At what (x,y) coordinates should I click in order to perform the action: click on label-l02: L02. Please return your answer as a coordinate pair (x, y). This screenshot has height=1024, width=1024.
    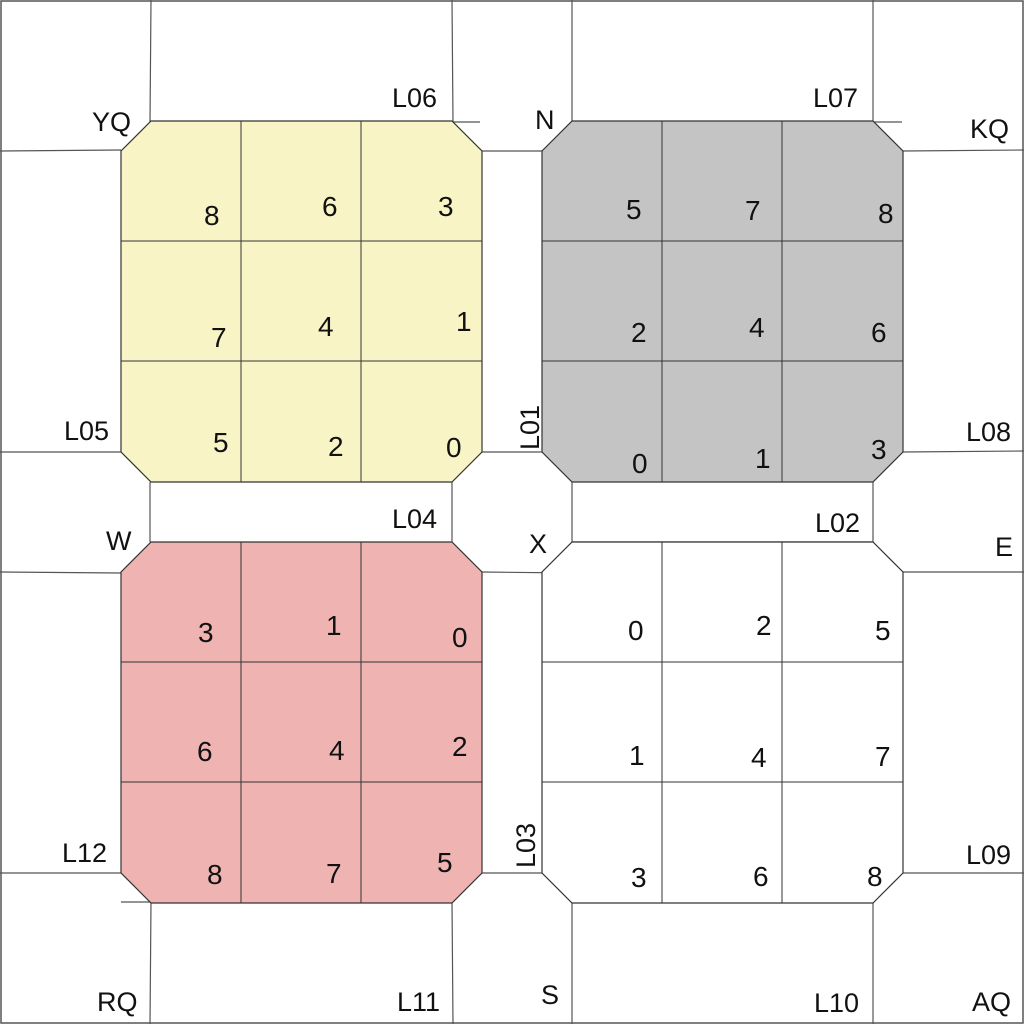
    Looking at the image, I should click on (837, 523).